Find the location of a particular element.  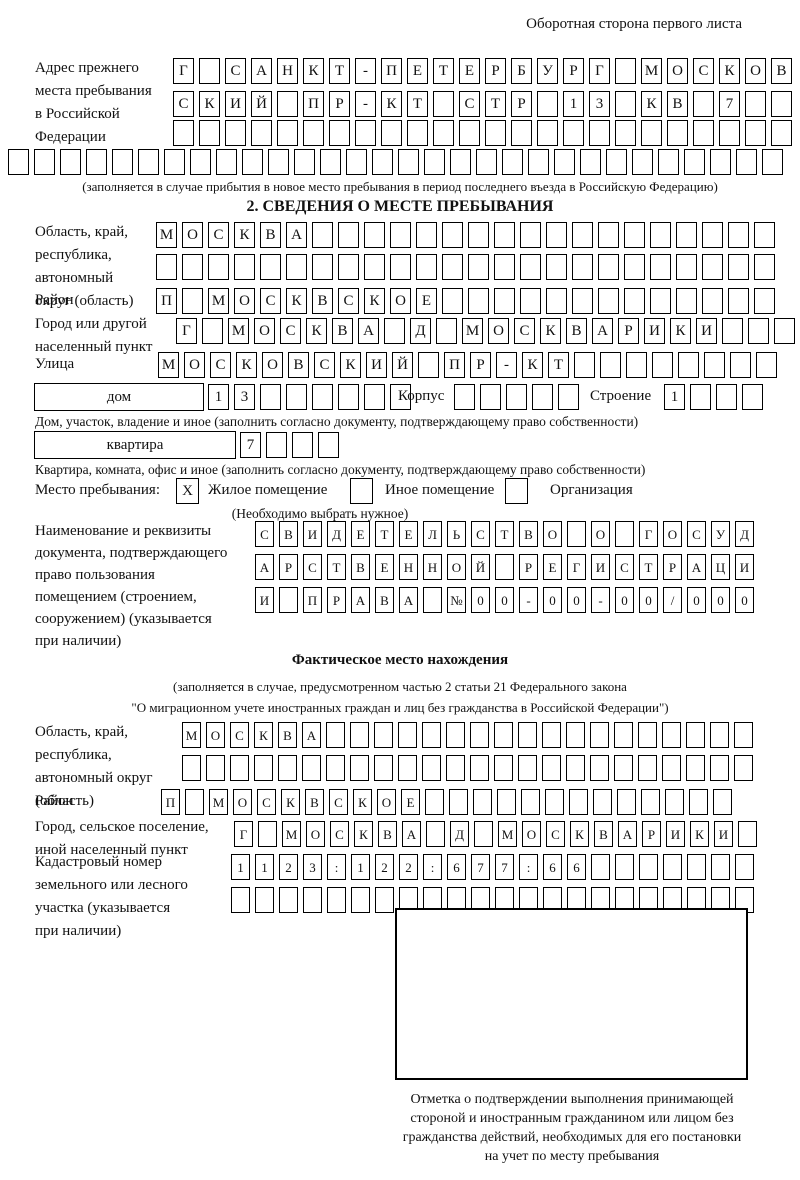

char-cell: М is located at coordinates (218, 301).